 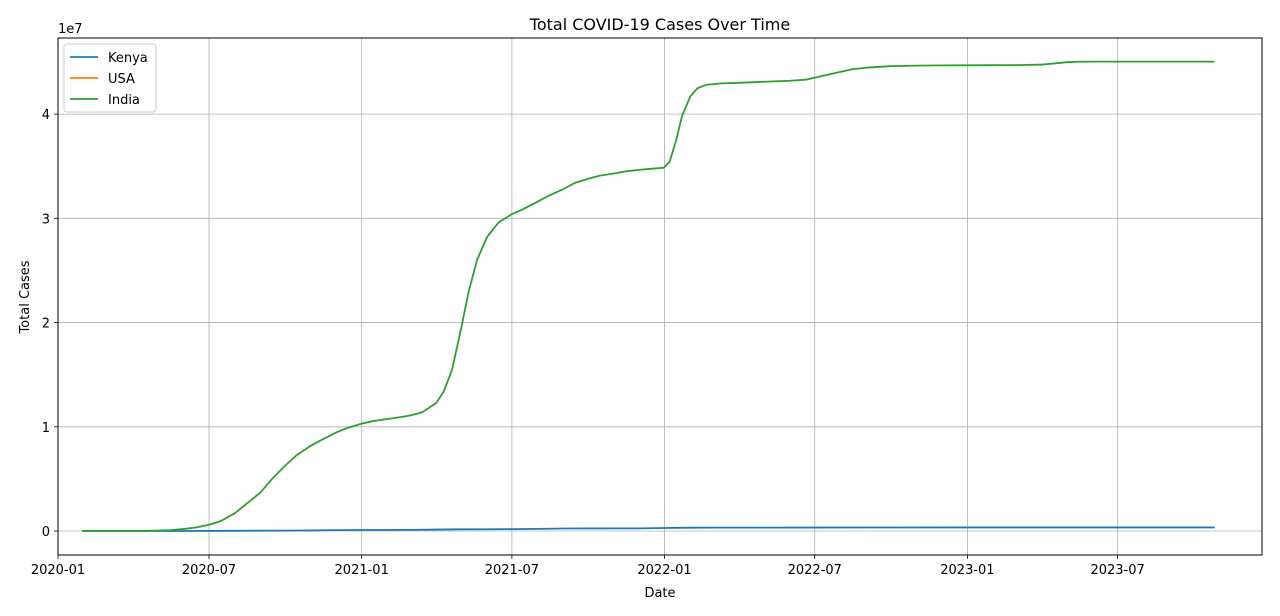 What do you see at coordinates (664, 570) in the screenshot?
I see `x-tick-label: 2022-01` at bounding box center [664, 570].